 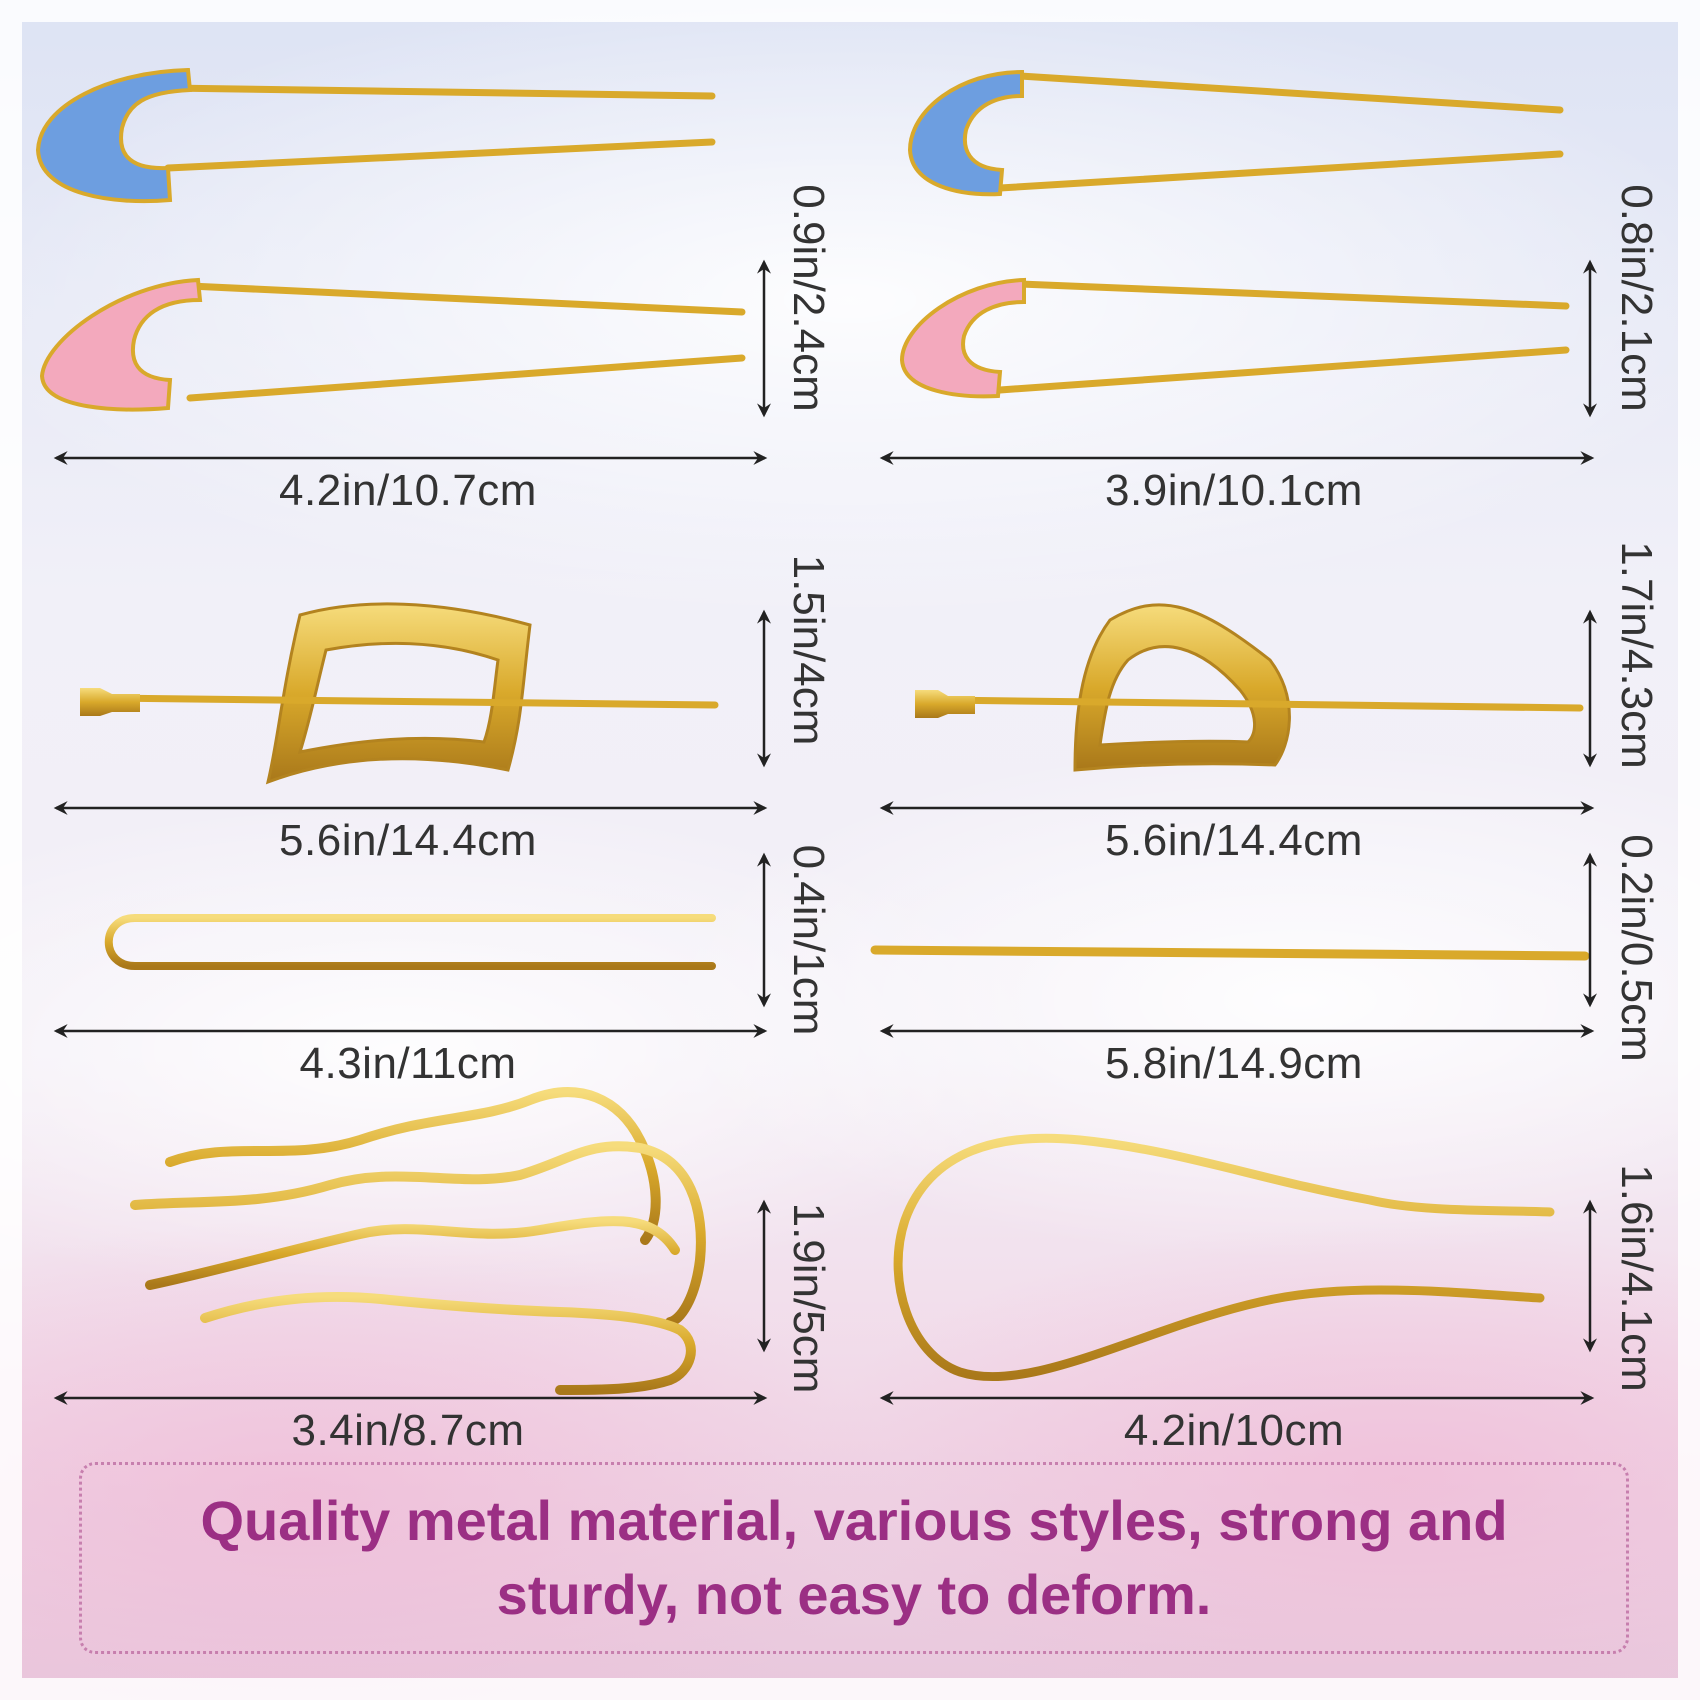 What do you see at coordinates (408, 840) in the screenshot?
I see `width-label-3: 5.6in/14.4cm` at bounding box center [408, 840].